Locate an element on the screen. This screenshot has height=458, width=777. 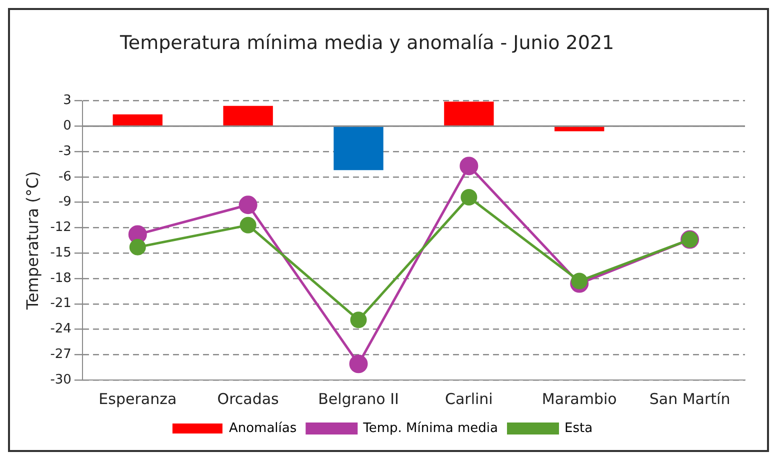
legend-label: Esta is located at coordinates (578, 428).